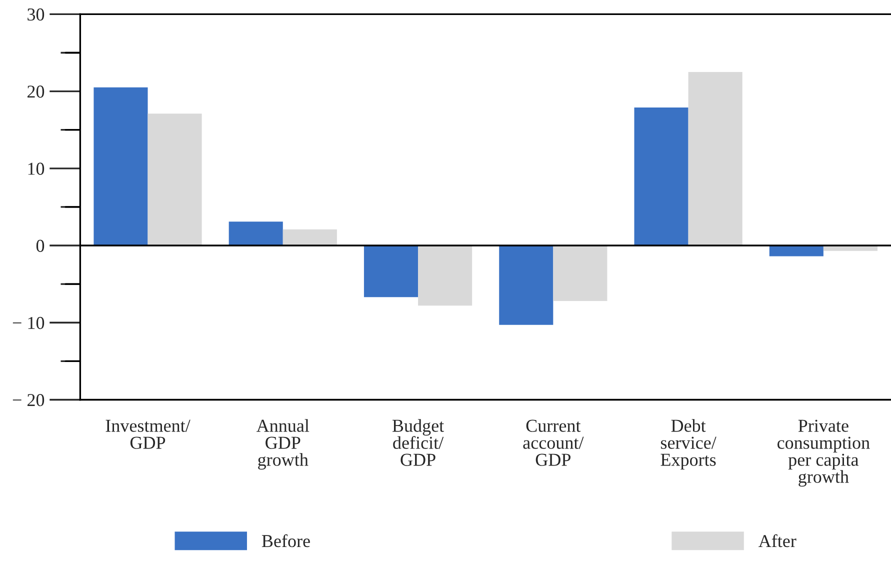 This screenshot has height=567, width=891. Describe the element at coordinates (40, 246) in the screenshot. I see `y-tick-label: 0` at that location.